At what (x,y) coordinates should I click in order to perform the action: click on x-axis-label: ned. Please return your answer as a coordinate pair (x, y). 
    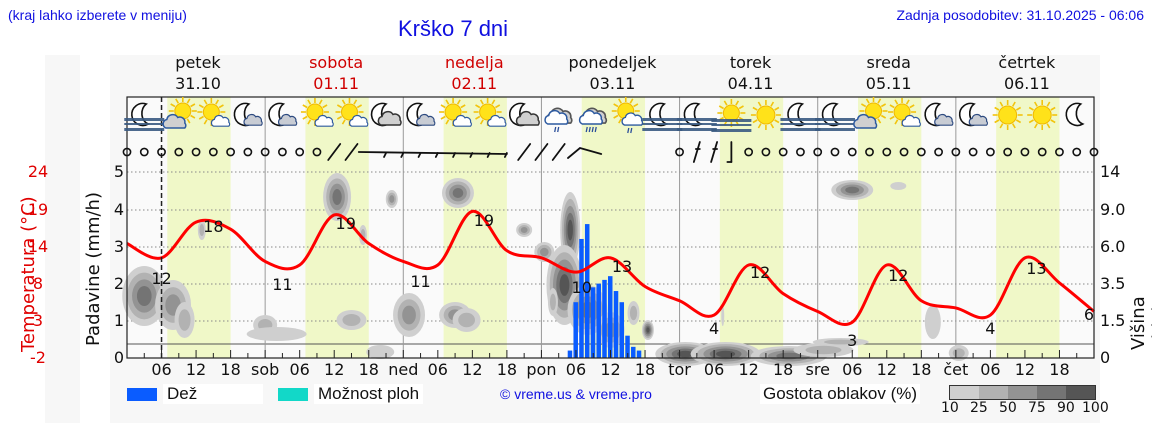
    Looking at the image, I should click on (403, 369).